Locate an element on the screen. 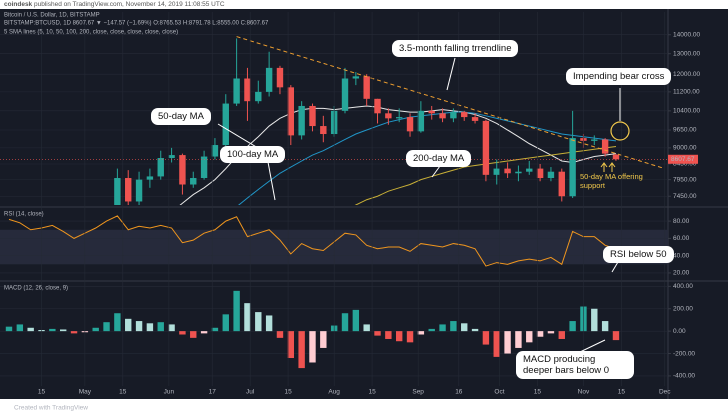  x-tick-label: Dec is located at coordinates (665, 392).